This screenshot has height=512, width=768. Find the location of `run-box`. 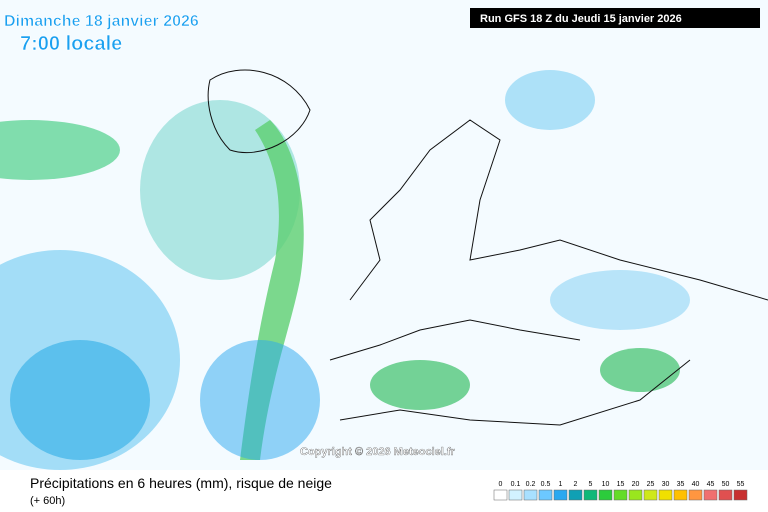

run-box is located at coordinates (615, 18).